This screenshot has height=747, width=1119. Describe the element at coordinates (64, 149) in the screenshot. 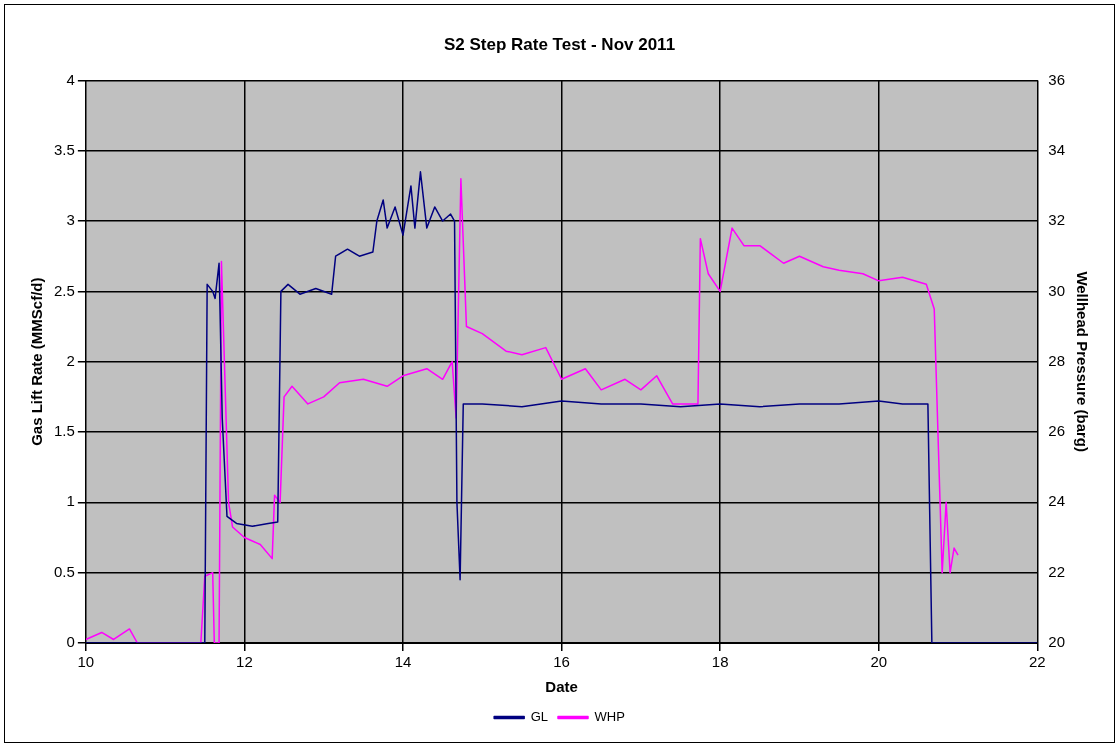

I see `y-tick-label: 3.5` at that location.